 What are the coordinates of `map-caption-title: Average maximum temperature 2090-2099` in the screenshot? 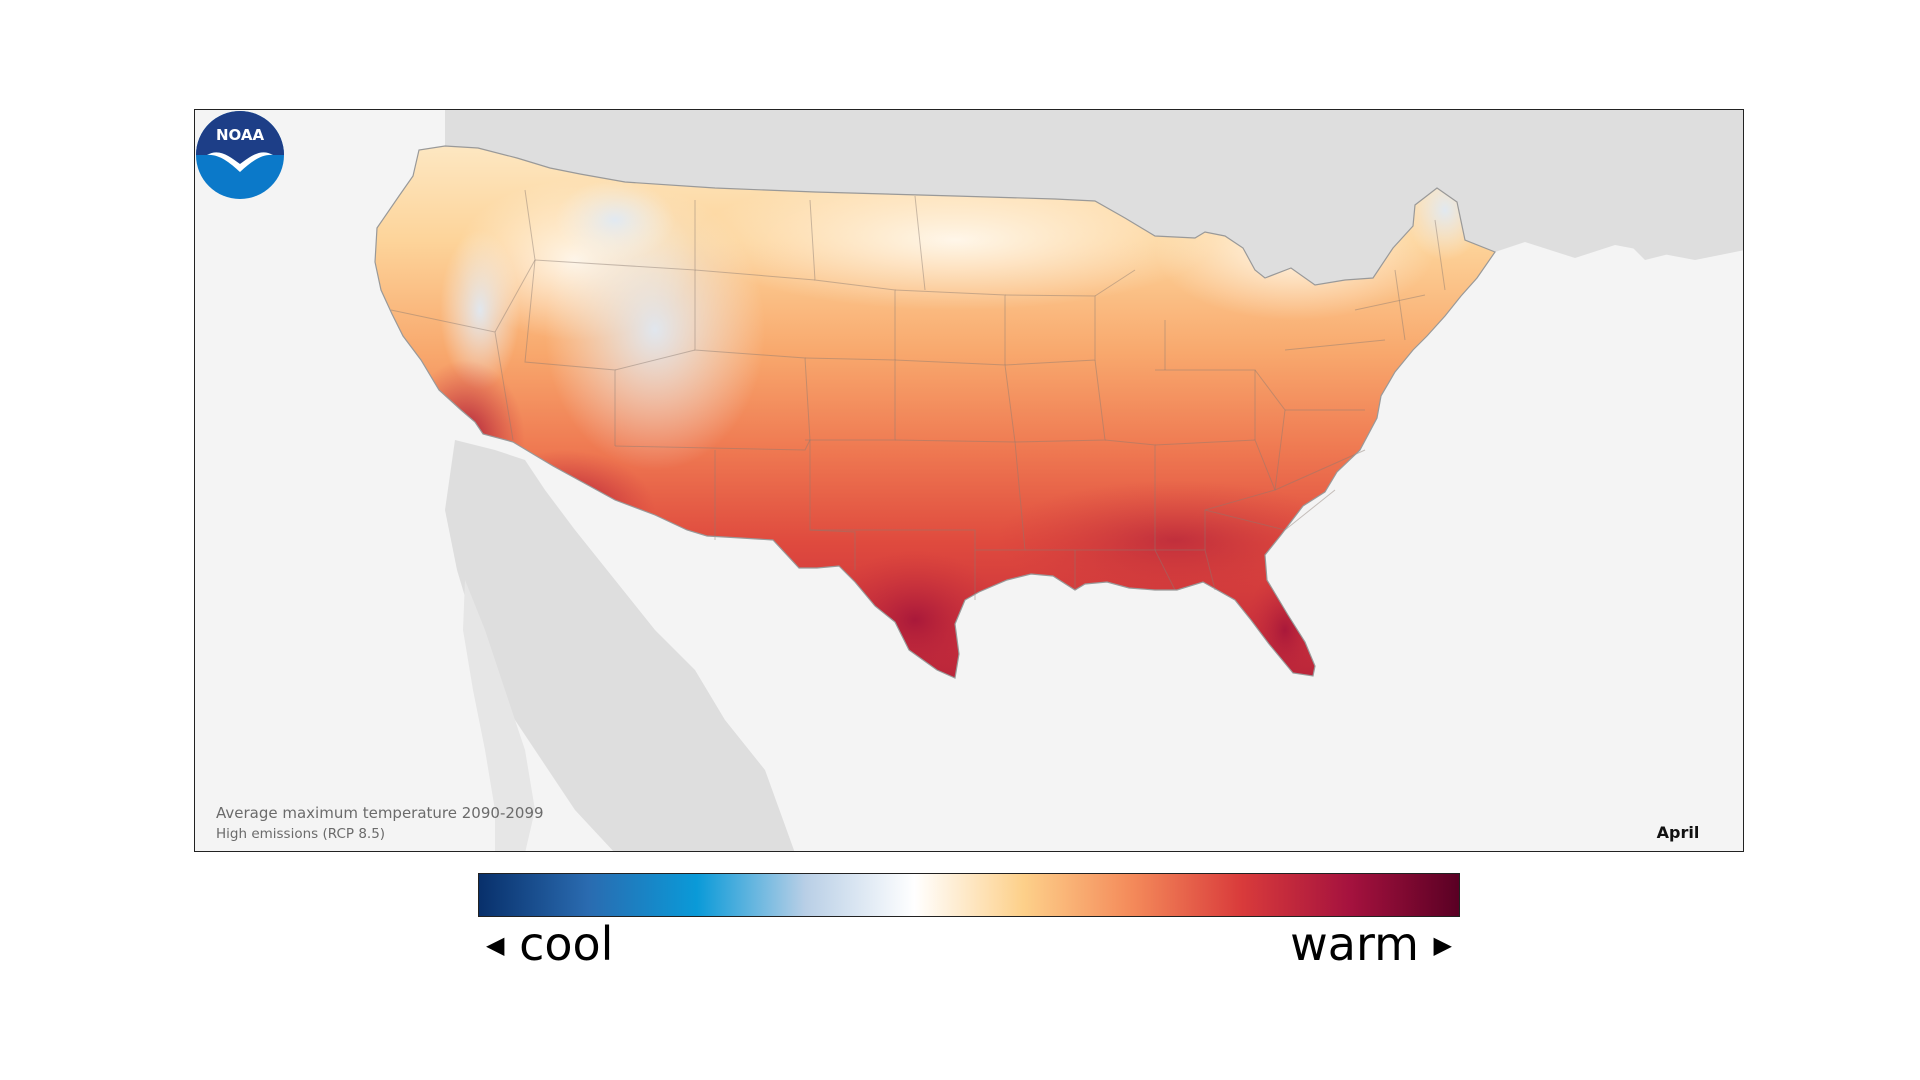 It's located at (380, 813).